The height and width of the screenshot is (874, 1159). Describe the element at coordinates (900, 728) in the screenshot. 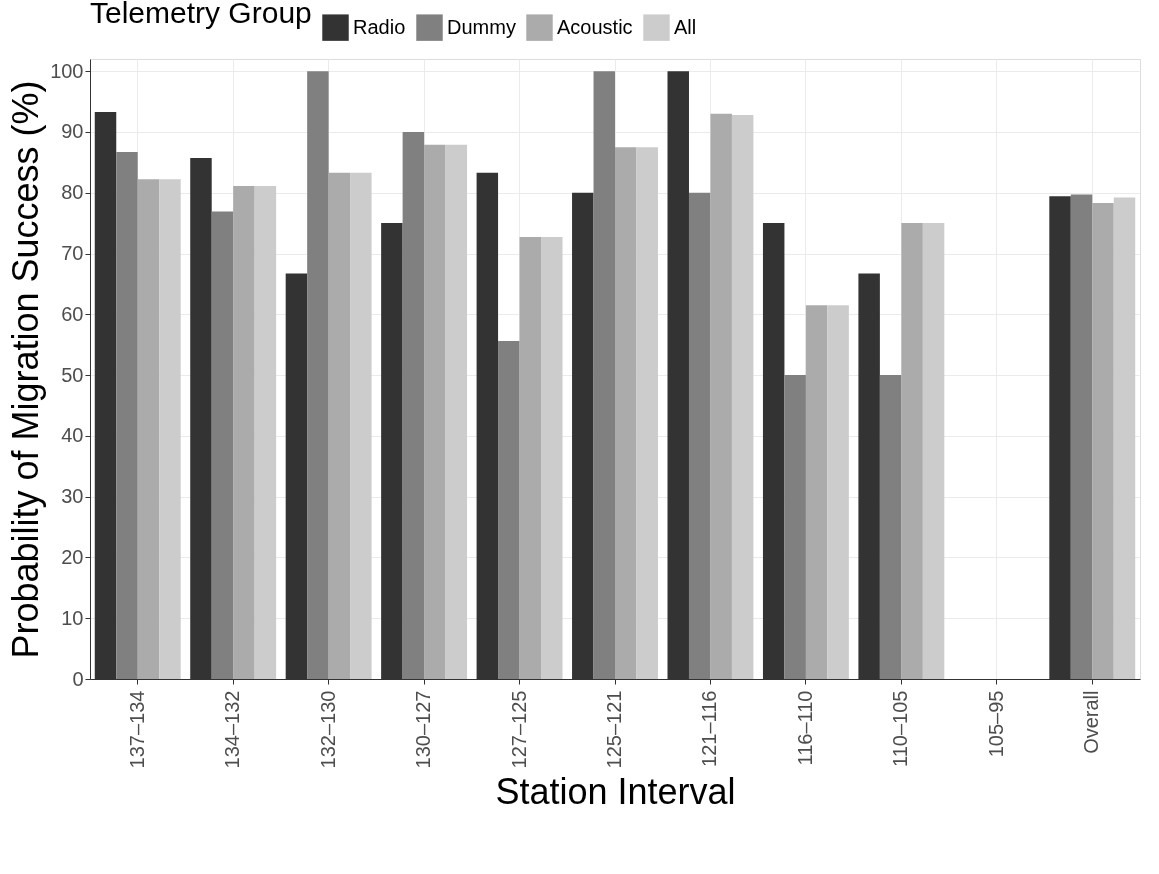

I see `x-tick-label: 110–105` at that location.